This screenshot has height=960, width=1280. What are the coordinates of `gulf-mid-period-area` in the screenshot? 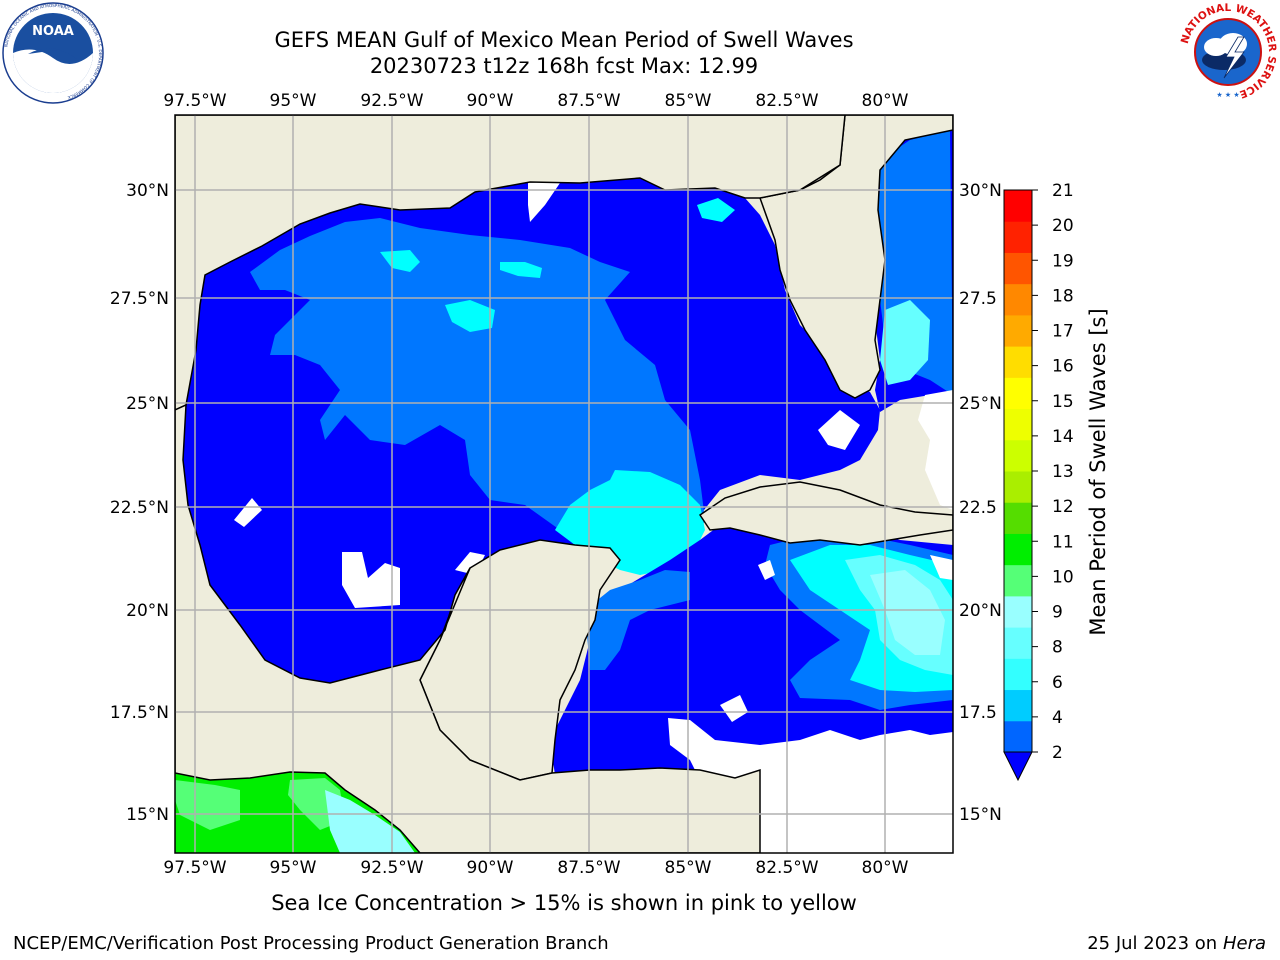 It's located at (477, 394).